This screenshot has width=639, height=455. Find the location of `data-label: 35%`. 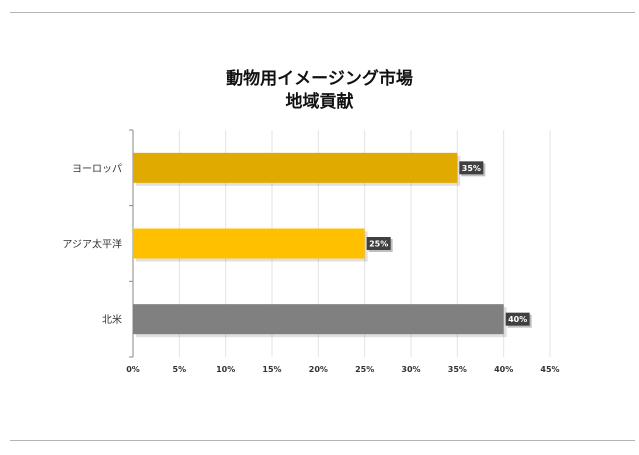

data-label: 35% is located at coordinates (471, 168).